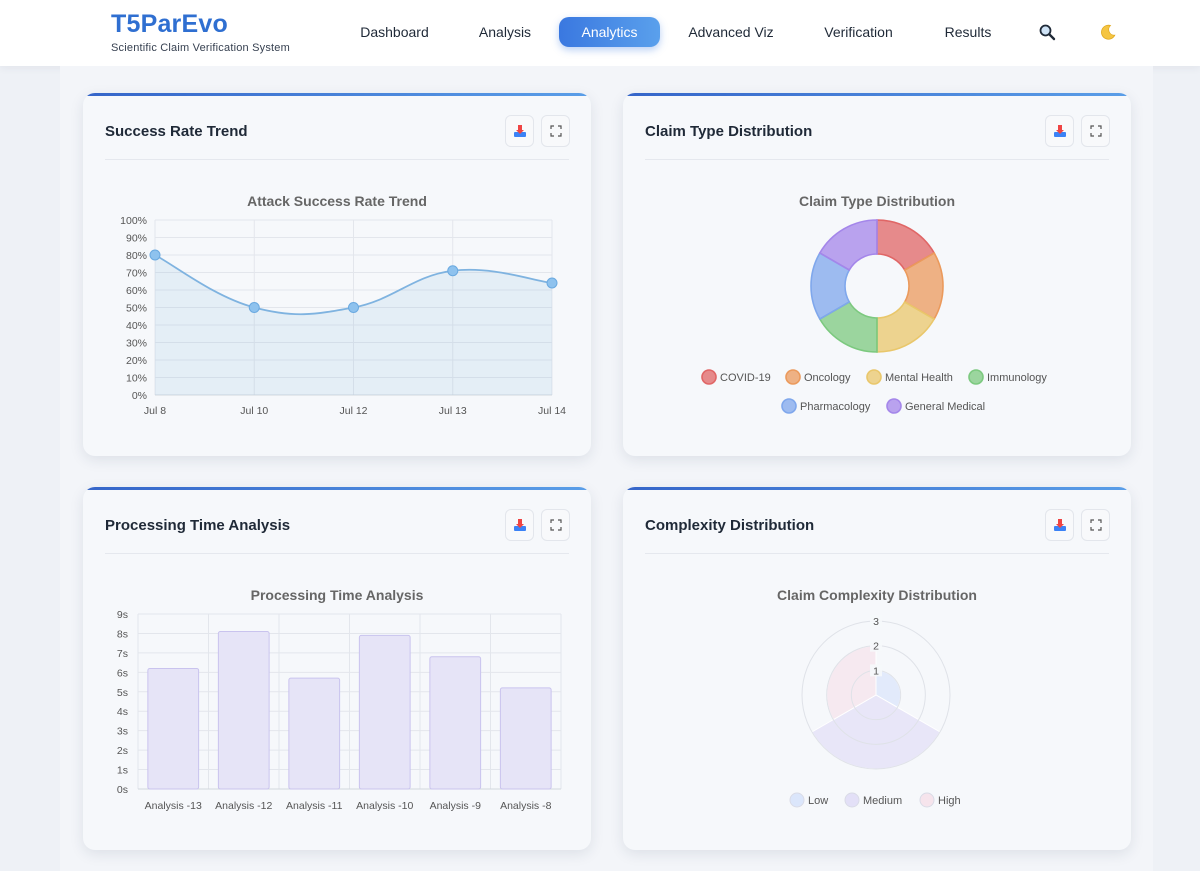 Image resolution: width=1200 pixels, height=871 pixels. What do you see at coordinates (745, 378) in the screenshot?
I see `legend-label: COVID-19` at bounding box center [745, 378].